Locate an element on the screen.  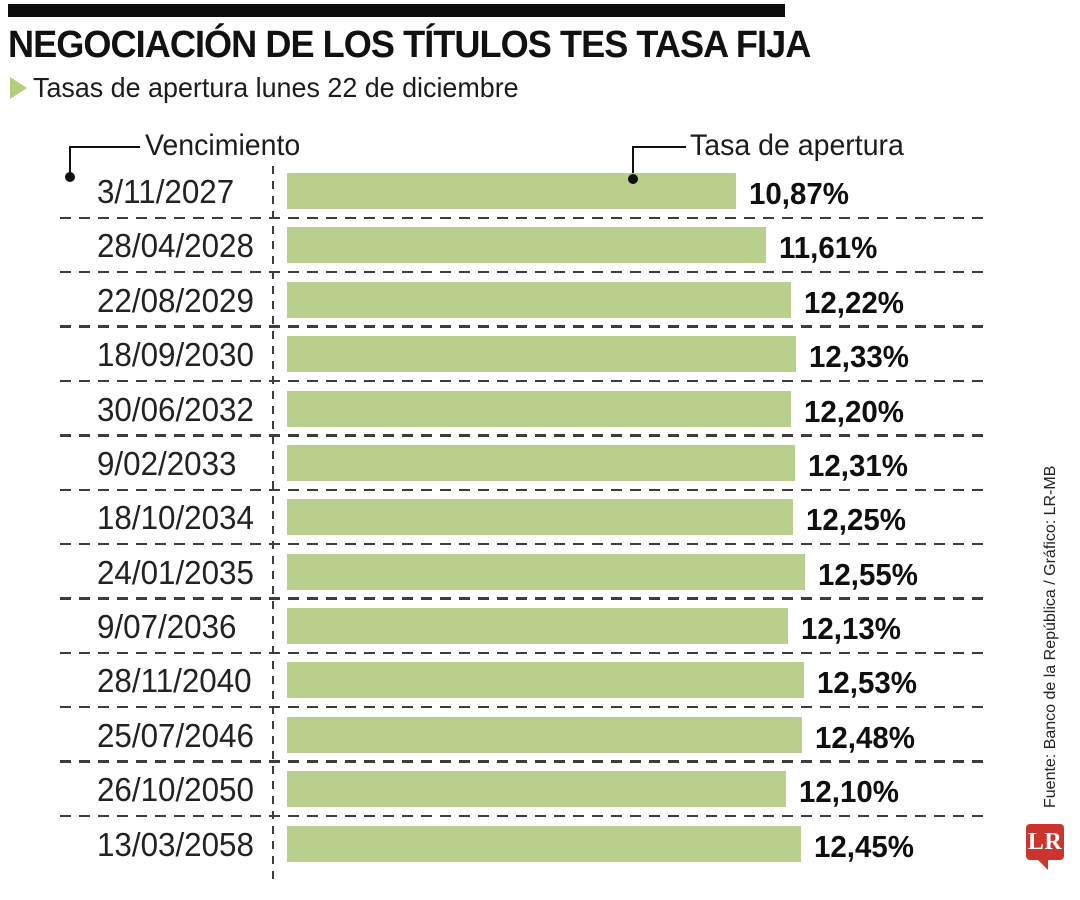
chart-row: 9/02/2033 12,31% is located at coordinates (505, 463).